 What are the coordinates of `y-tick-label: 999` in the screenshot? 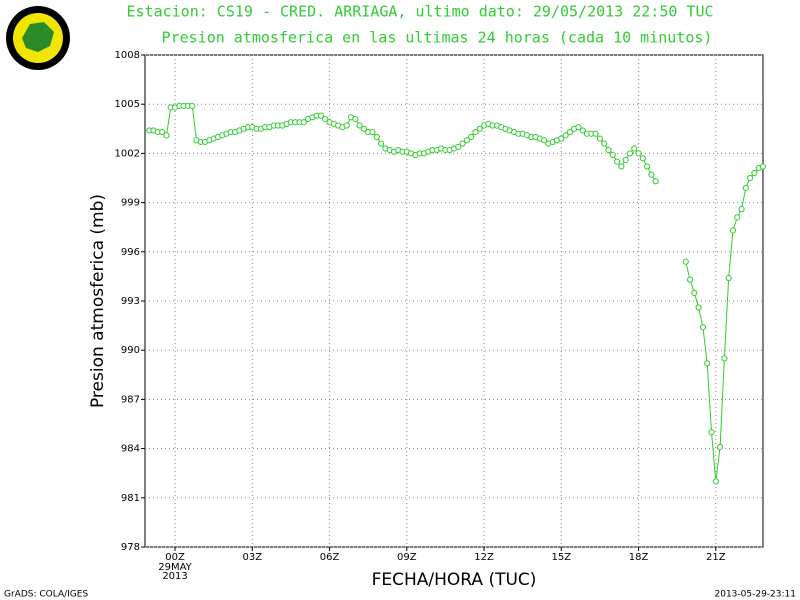 It's located at (130, 203).